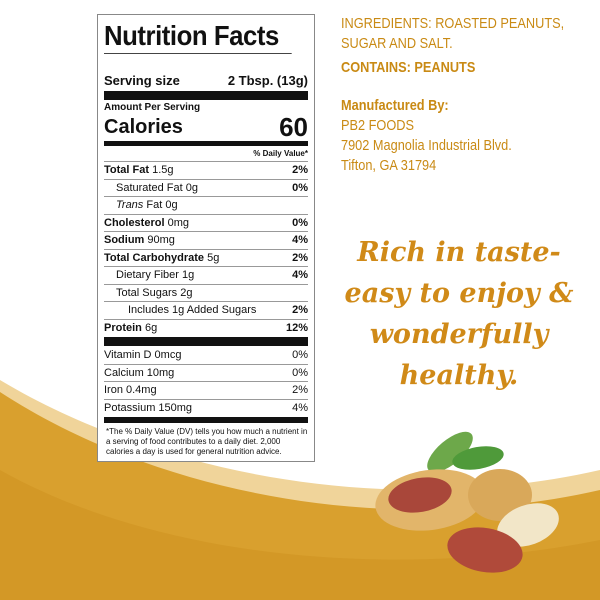  I want to click on slogan-line: easy to enjoy &, so click(459, 293).